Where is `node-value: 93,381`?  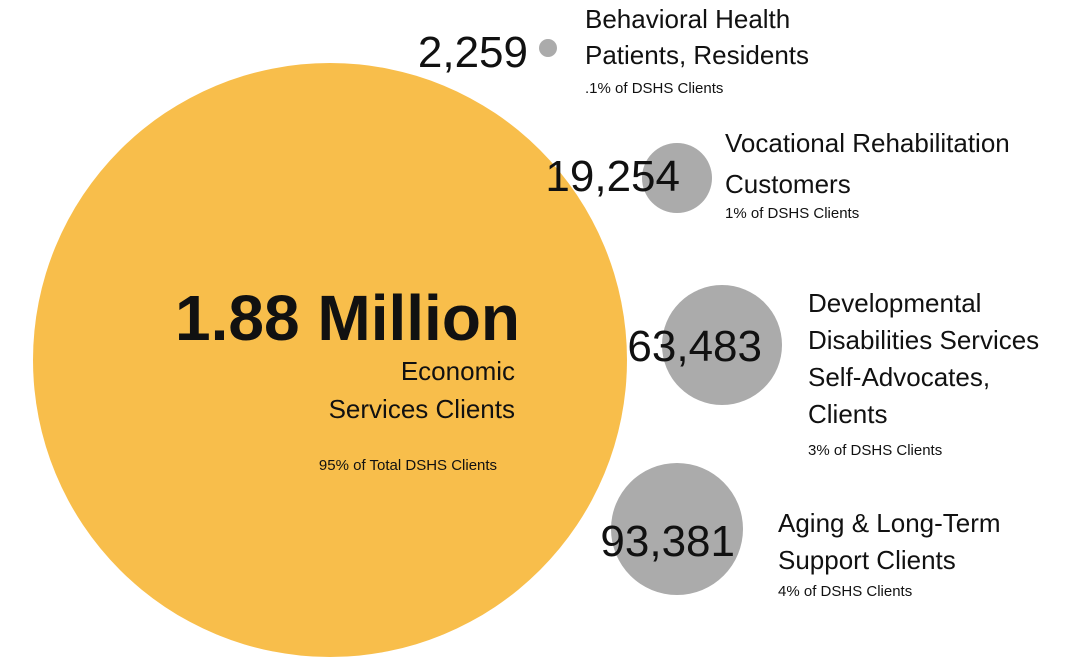
node-value: 93,381 is located at coordinates (667, 541).